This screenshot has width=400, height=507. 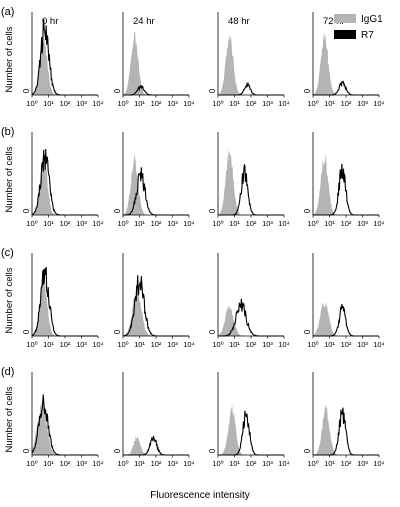 What do you see at coordinates (345, 34) in the screenshot?
I see `legend-swatch-r7` at bounding box center [345, 34].